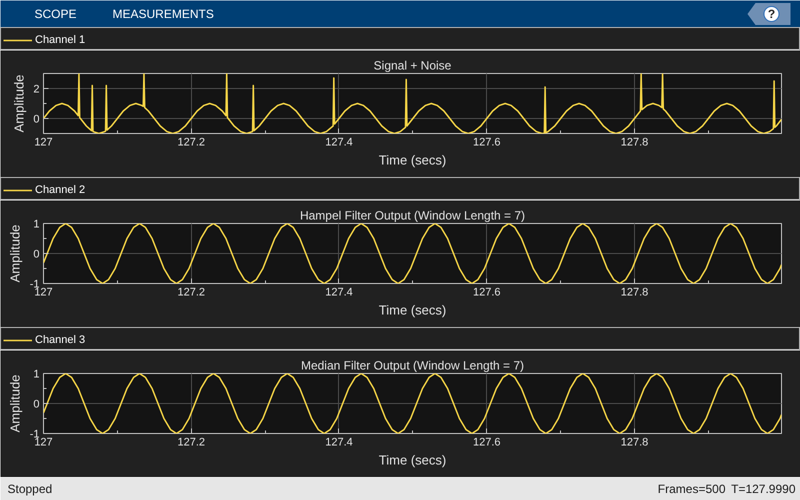  What do you see at coordinates (60, 190) in the screenshot?
I see `legend-label: Channel 2` at bounding box center [60, 190].